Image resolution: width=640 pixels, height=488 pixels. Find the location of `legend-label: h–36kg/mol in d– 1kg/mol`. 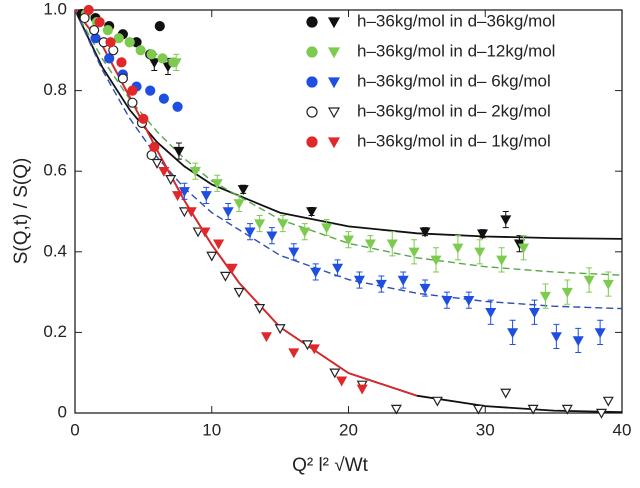

legend-label: h–36kg/mol in d– 1kg/mol is located at coordinates (454, 140).